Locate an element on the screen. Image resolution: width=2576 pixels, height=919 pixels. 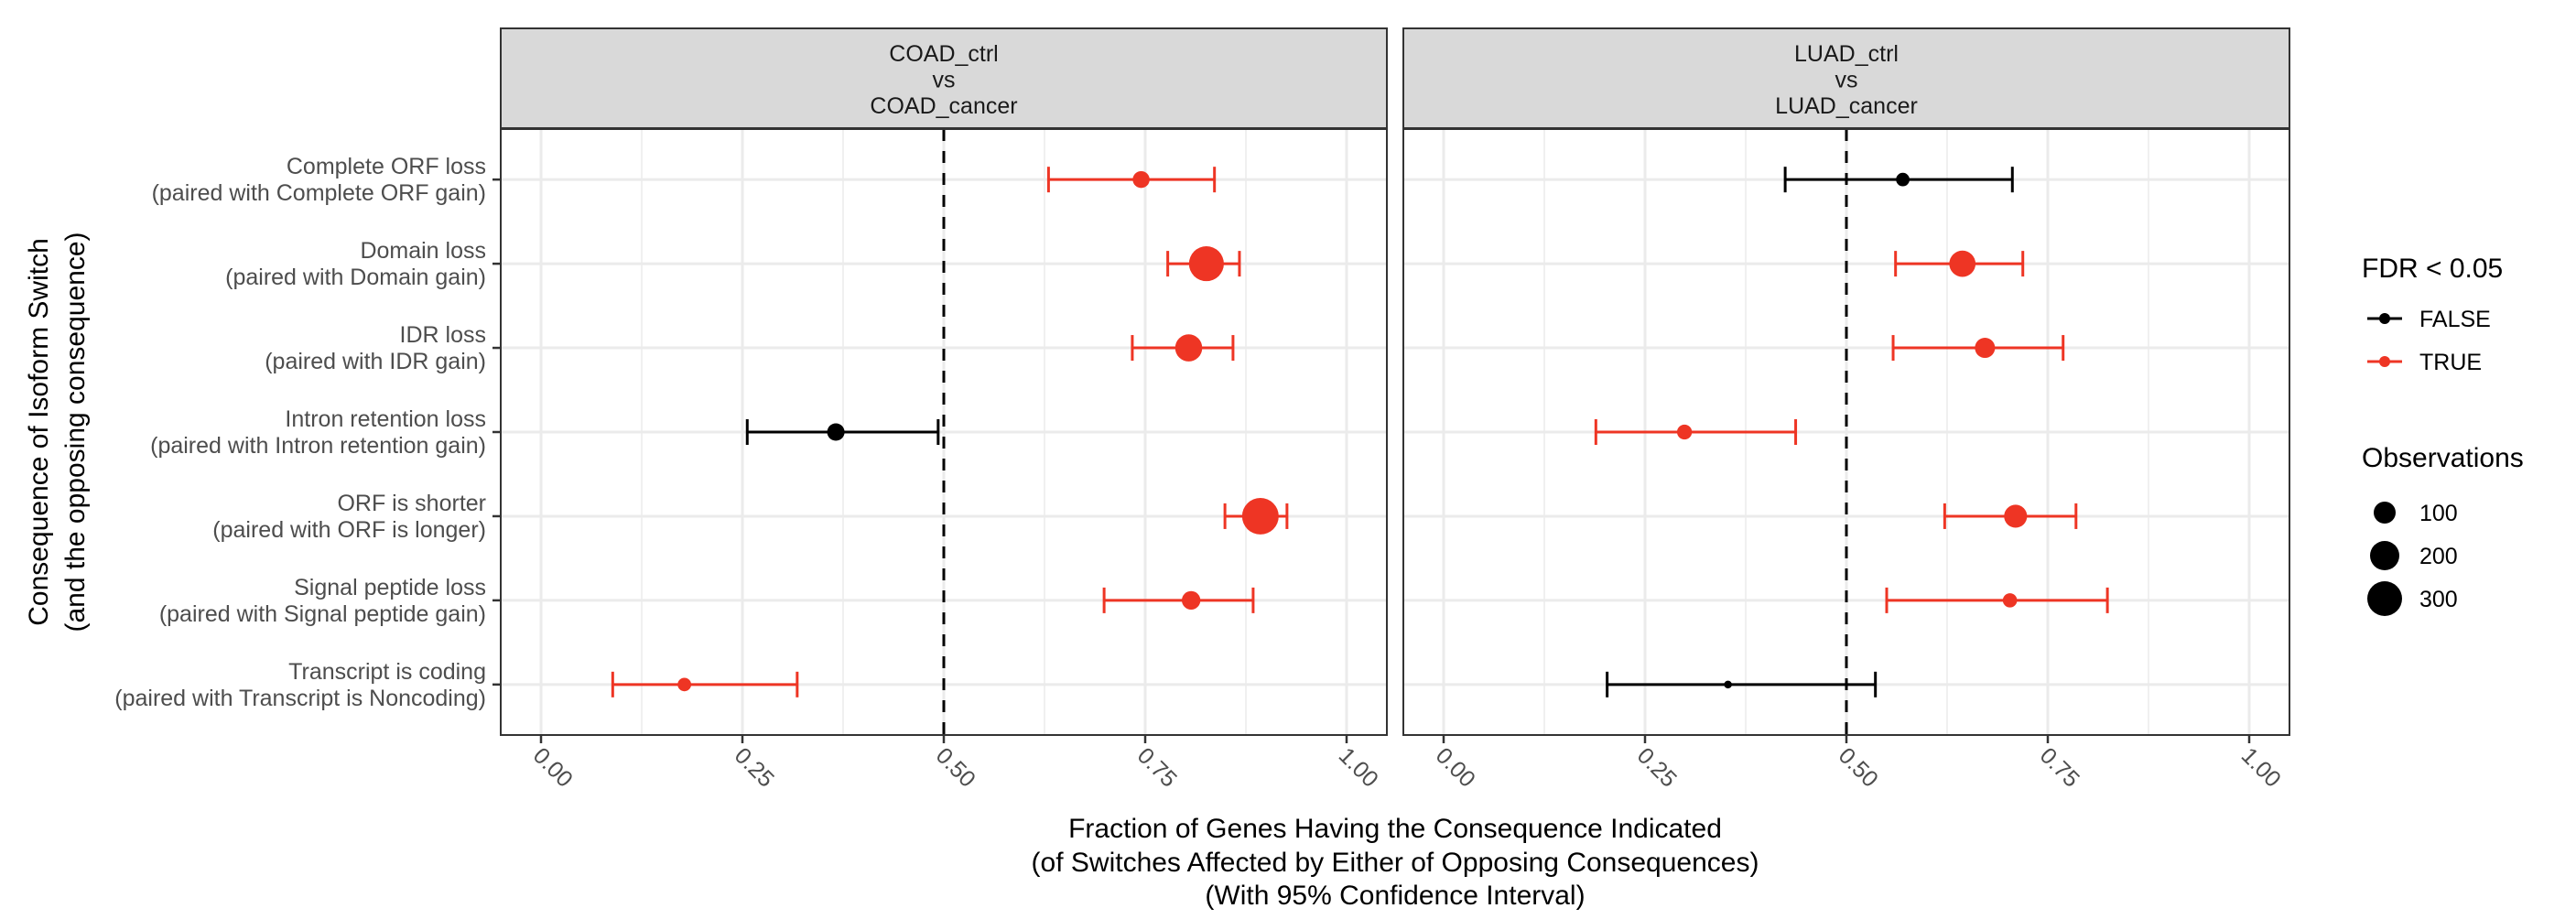
legend-label-false: FALSE is located at coordinates (2455, 319).